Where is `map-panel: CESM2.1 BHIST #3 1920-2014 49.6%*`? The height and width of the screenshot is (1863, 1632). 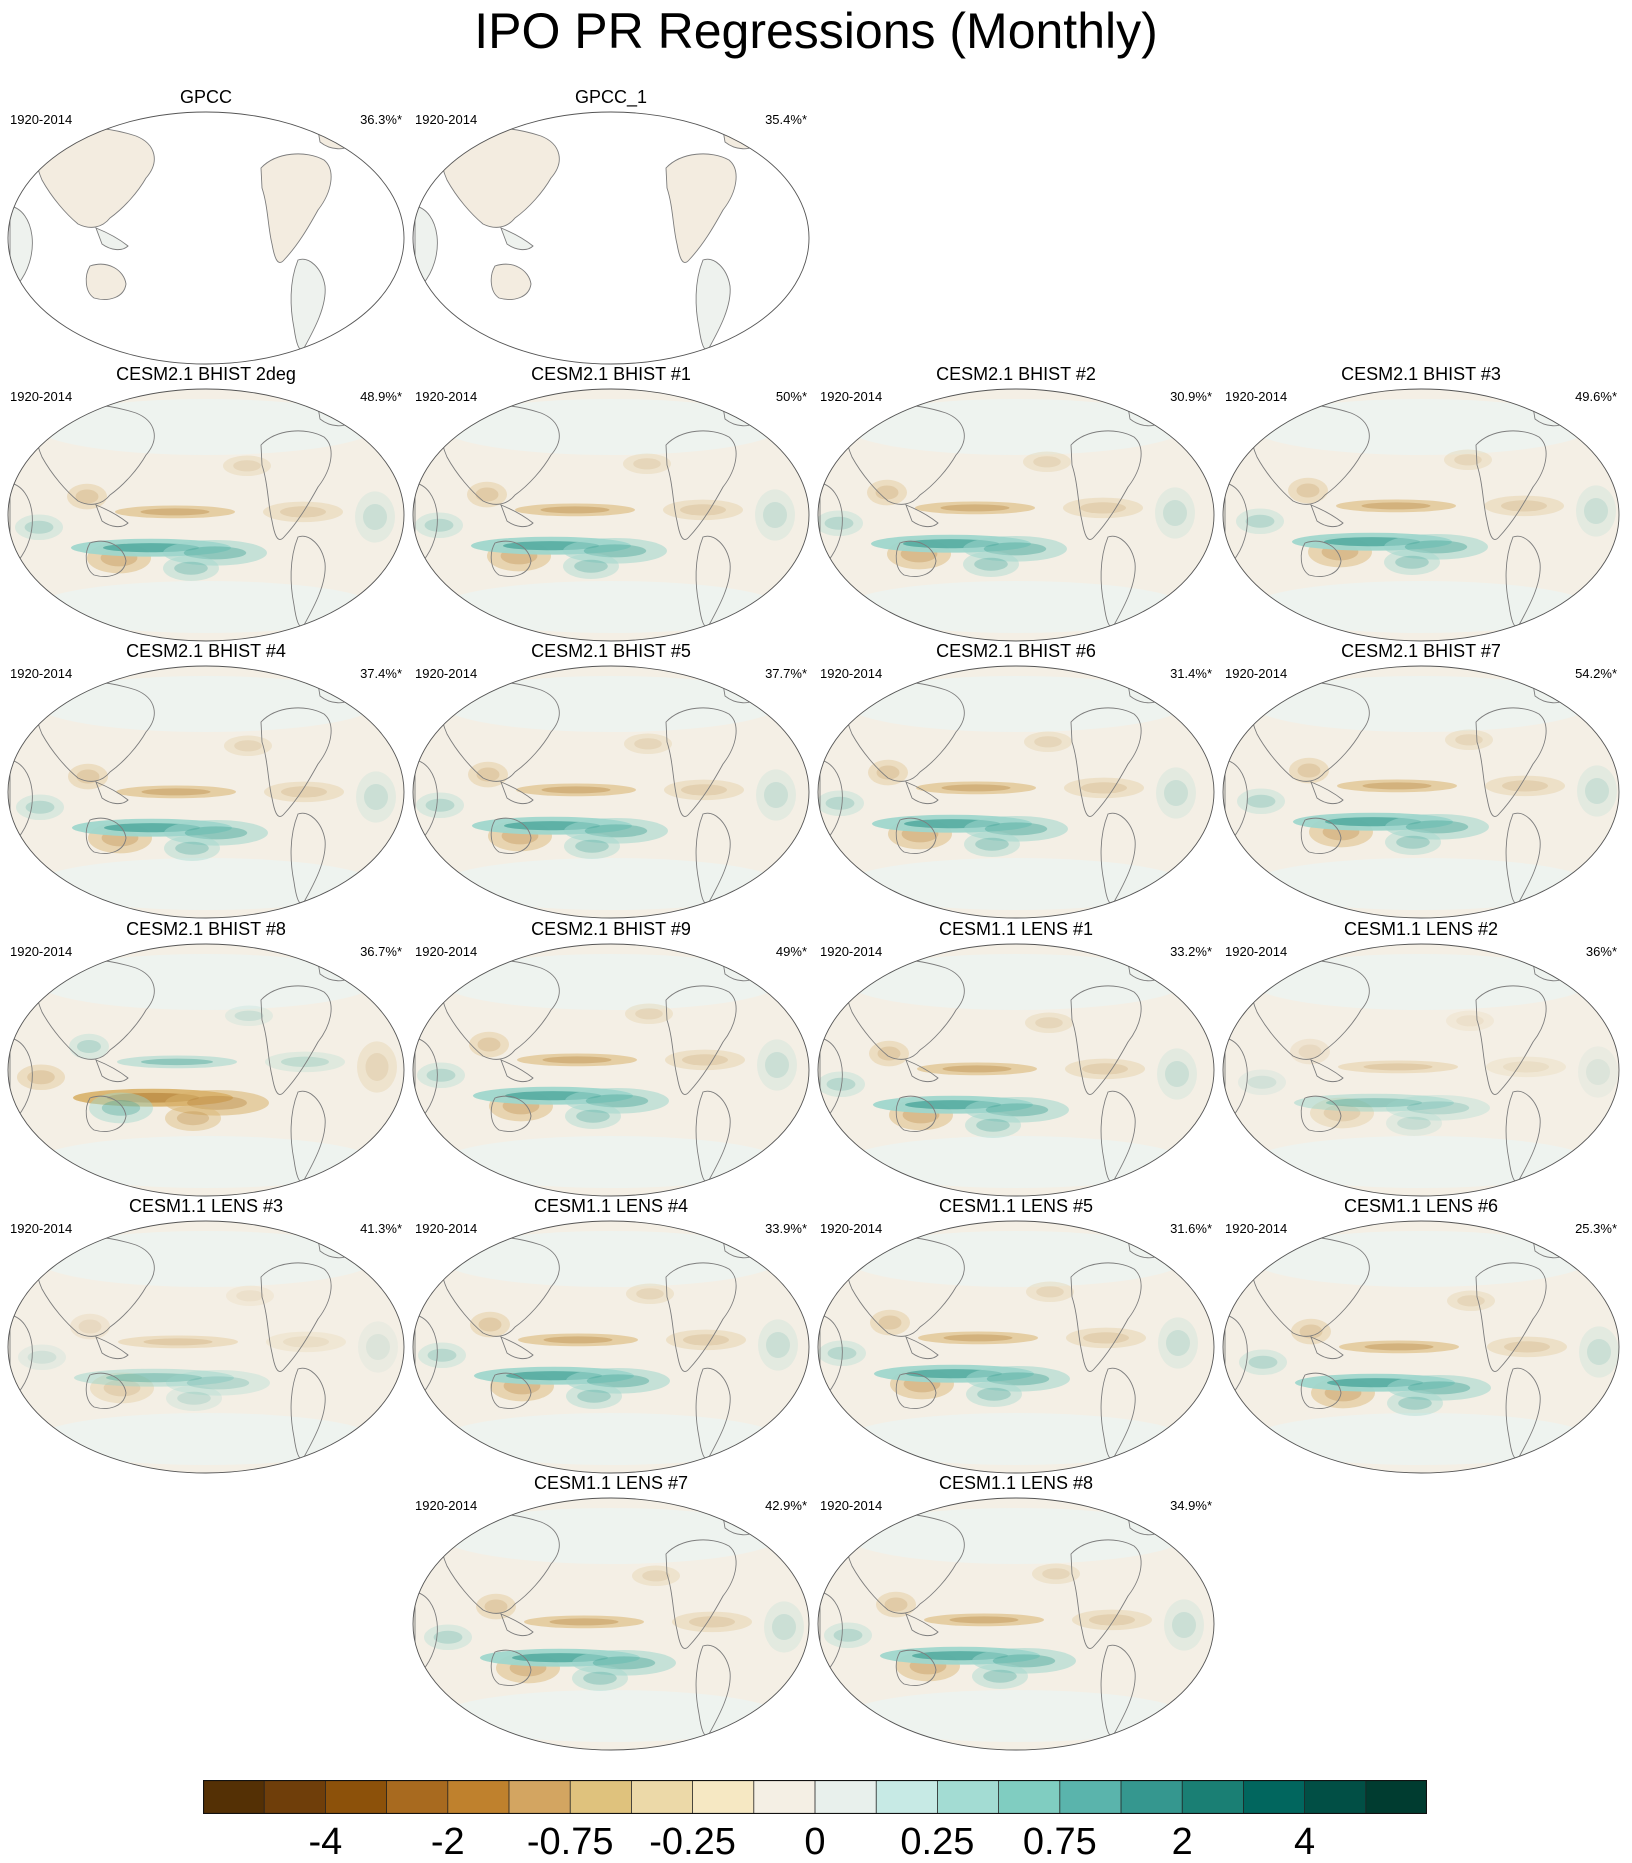
map-panel: CESM2.1 BHIST #3 1920-2014 49.6%* is located at coordinates (1421, 503).